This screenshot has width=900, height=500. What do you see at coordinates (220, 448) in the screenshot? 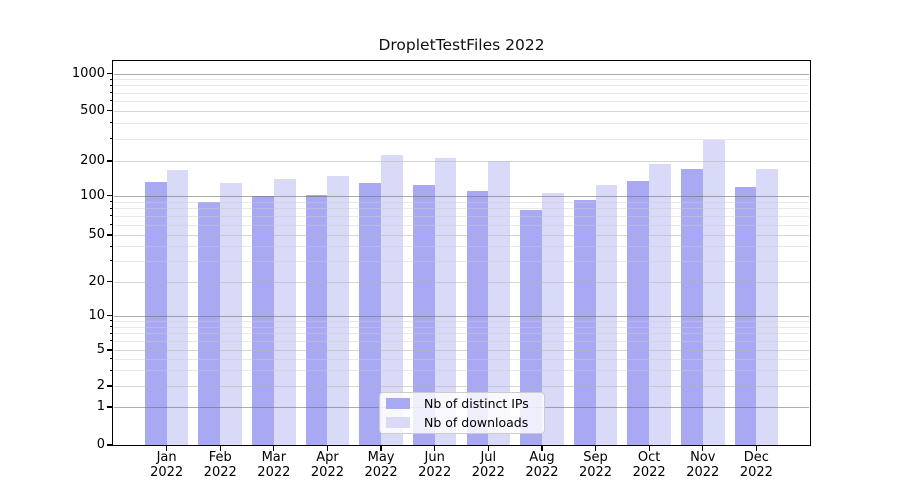
I see `x-tick-feb` at bounding box center [220, 448].